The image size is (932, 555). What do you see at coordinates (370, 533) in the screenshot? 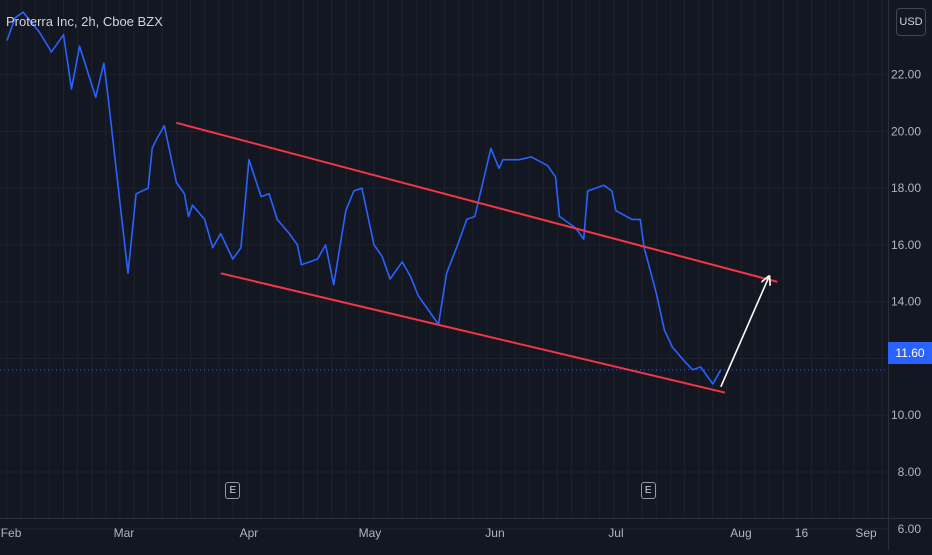
I see `x-tick-label: May` at bounding box center [370, 533].